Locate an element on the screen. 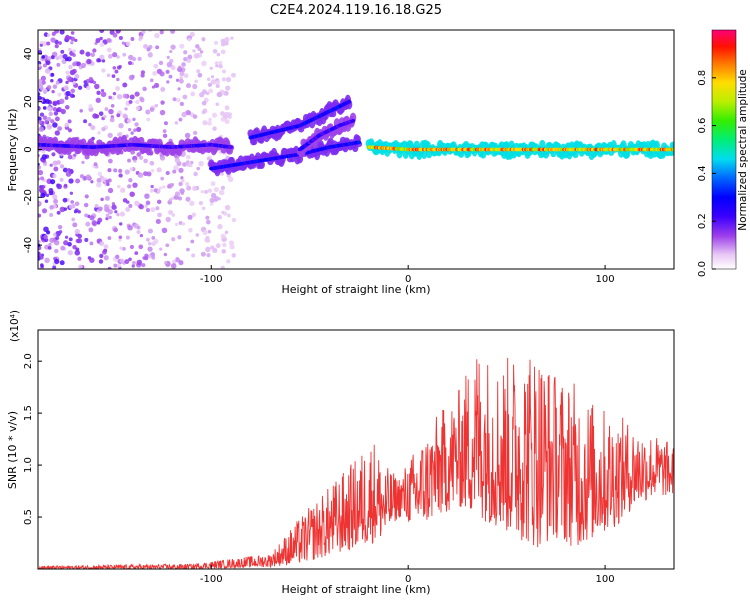 This screenshot has height=600, width=750. y-tick-label: 1.5 is located at coordinates (28, 413).